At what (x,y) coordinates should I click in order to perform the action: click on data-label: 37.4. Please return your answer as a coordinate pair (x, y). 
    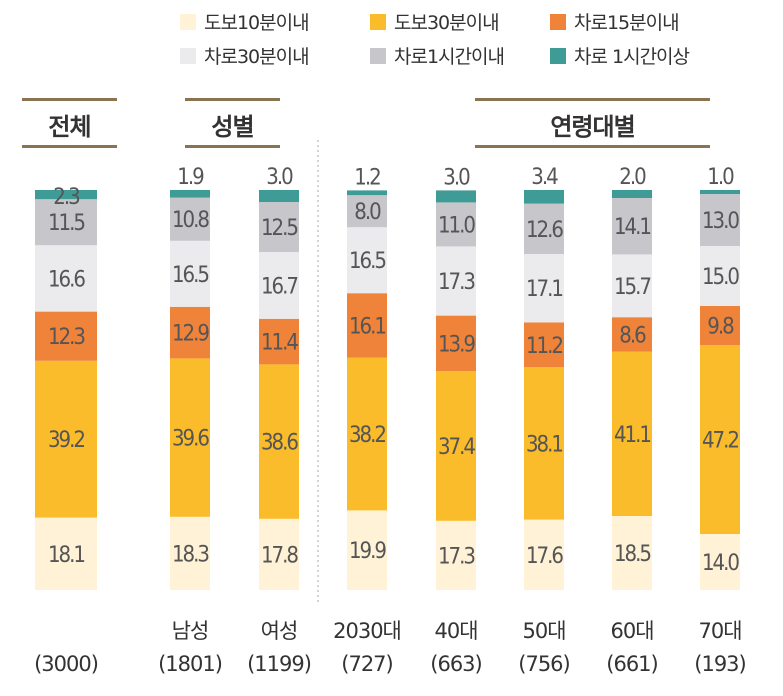
    Looking at the image, I should click on (456, 447).